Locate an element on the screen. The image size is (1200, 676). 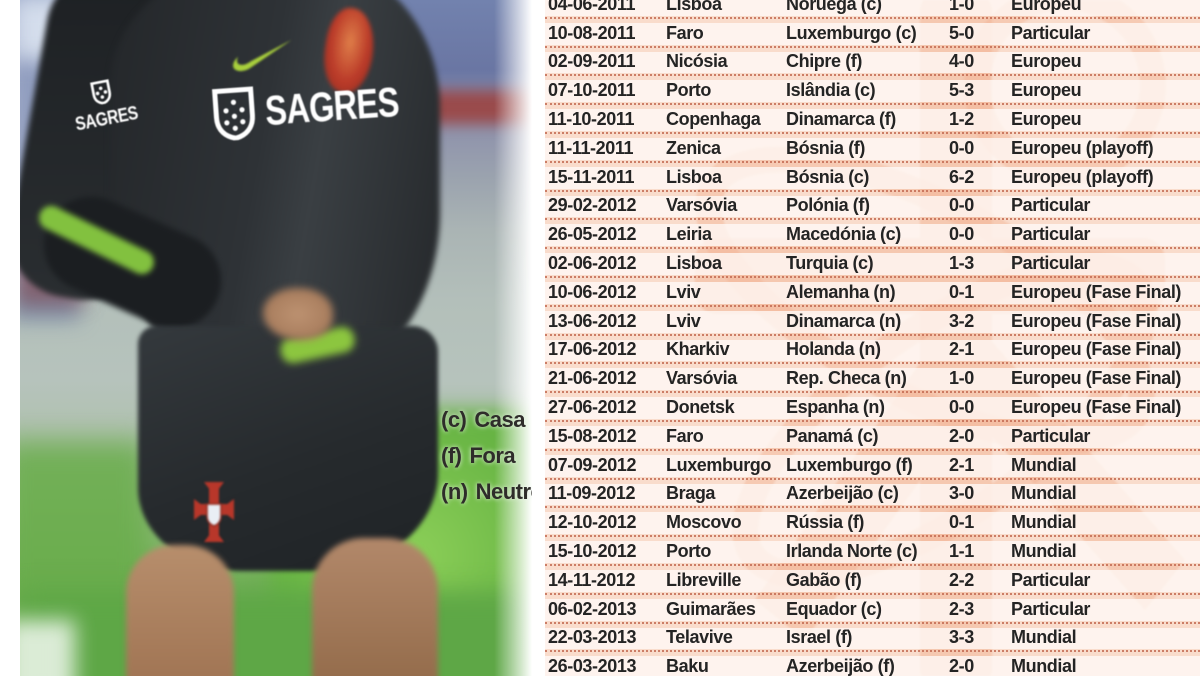
cell-score: 4-0 is located at coordinates (961, 61).